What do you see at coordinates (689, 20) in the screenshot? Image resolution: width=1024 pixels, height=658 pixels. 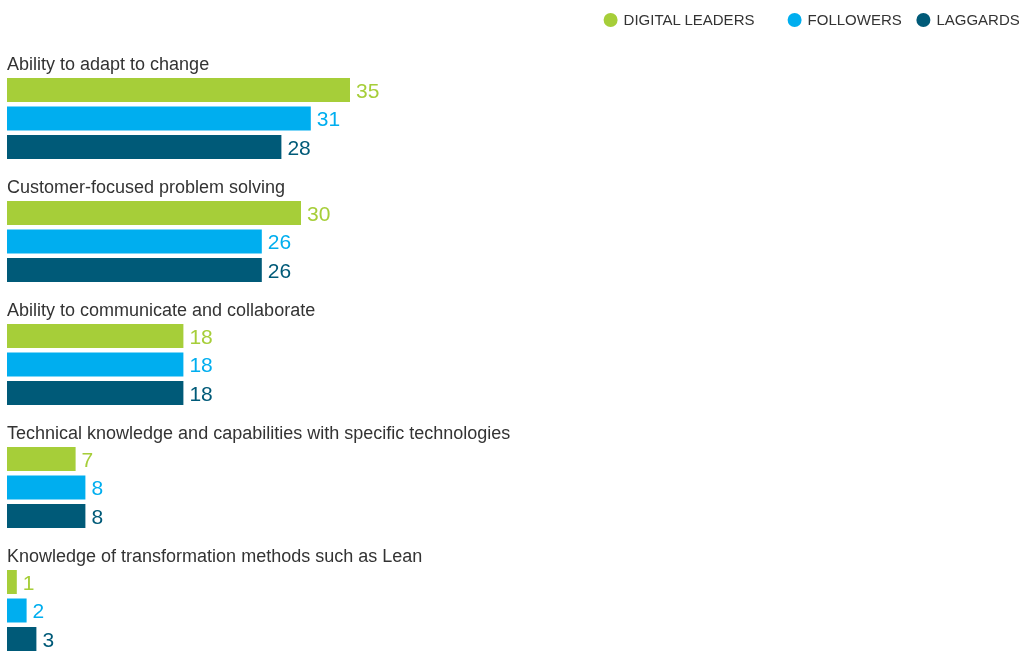 I see `legend-label: DIGITAL LEADERS` at bounding box center [689, 20].